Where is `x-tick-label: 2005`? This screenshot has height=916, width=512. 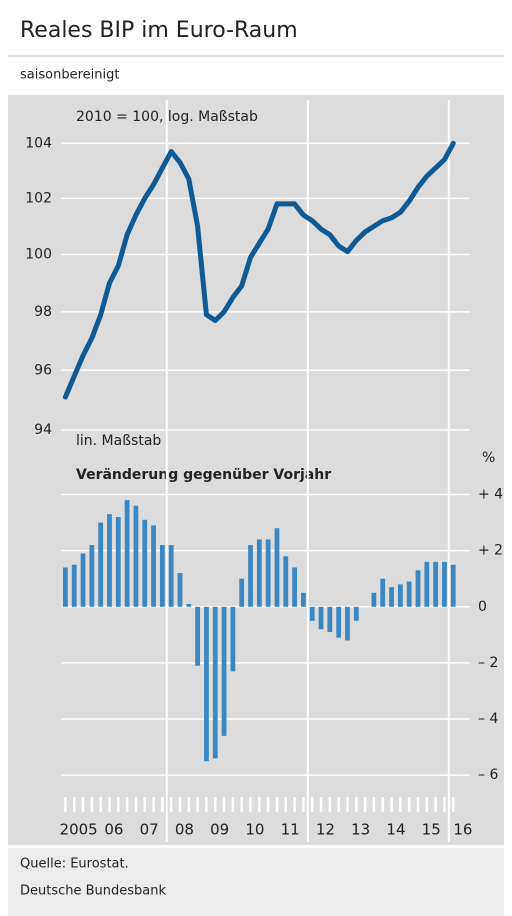 x-tick-label: 2005 is located at coordinates (79, 830).